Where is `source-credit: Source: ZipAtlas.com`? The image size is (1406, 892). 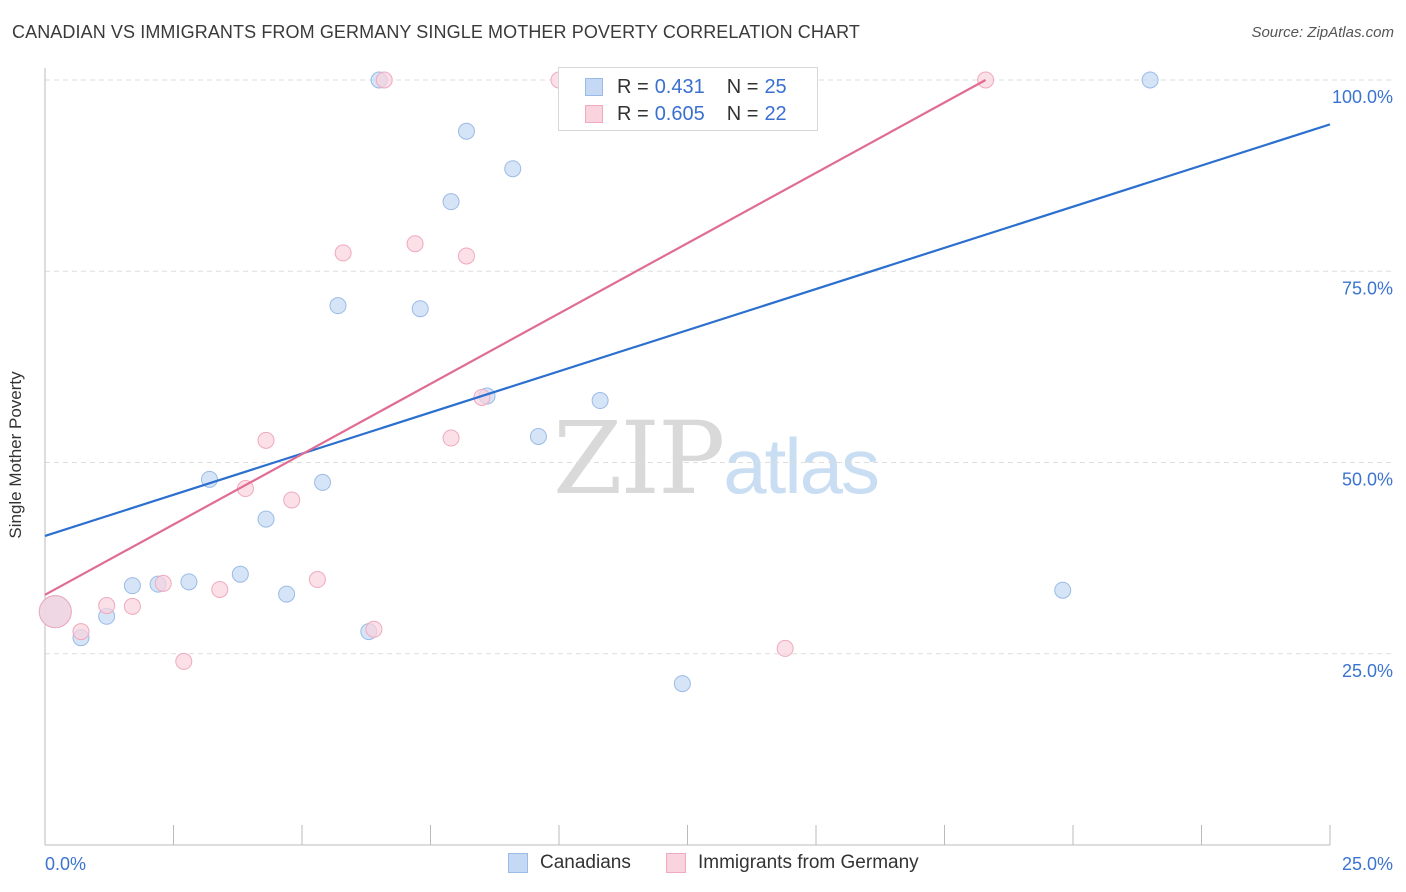 source-credit: Source: ZipAtlas.com is located at coordinates (1322, 32).